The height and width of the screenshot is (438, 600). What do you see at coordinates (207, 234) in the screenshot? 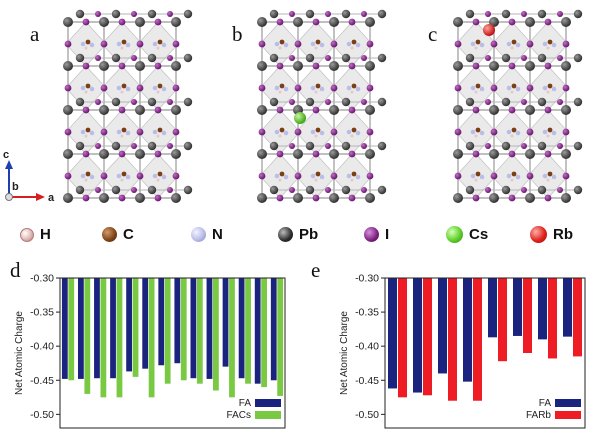
I see `atom-n: N` at bounding box center [207, 234].